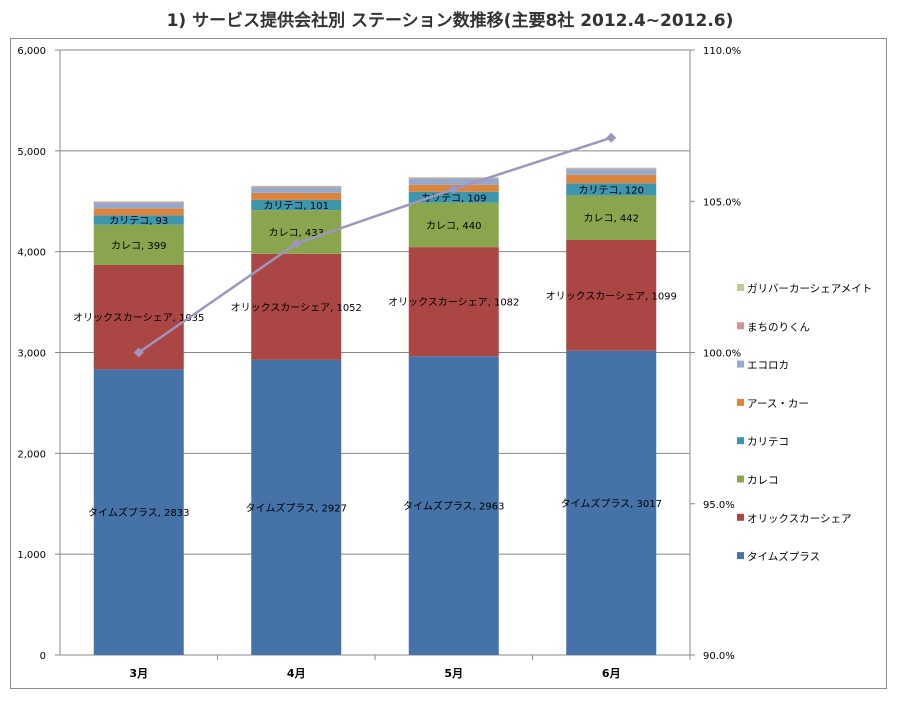 The height and width of the screenshot is (701, 900). What do you see at coordinates (138, 318) in the screenshot?
I see `data-label: オリックスカーシェア, 1035` at bounding box center [138, 318].